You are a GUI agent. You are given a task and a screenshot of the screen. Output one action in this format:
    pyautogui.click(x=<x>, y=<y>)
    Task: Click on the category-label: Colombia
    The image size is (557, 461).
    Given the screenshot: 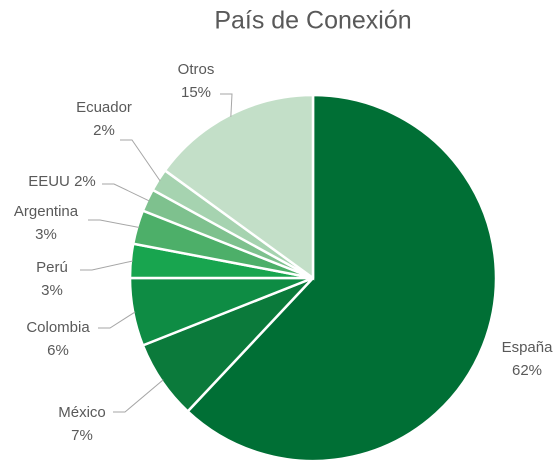 What is the action you would take?
    pyautogui.click(x=58, y=327)
    